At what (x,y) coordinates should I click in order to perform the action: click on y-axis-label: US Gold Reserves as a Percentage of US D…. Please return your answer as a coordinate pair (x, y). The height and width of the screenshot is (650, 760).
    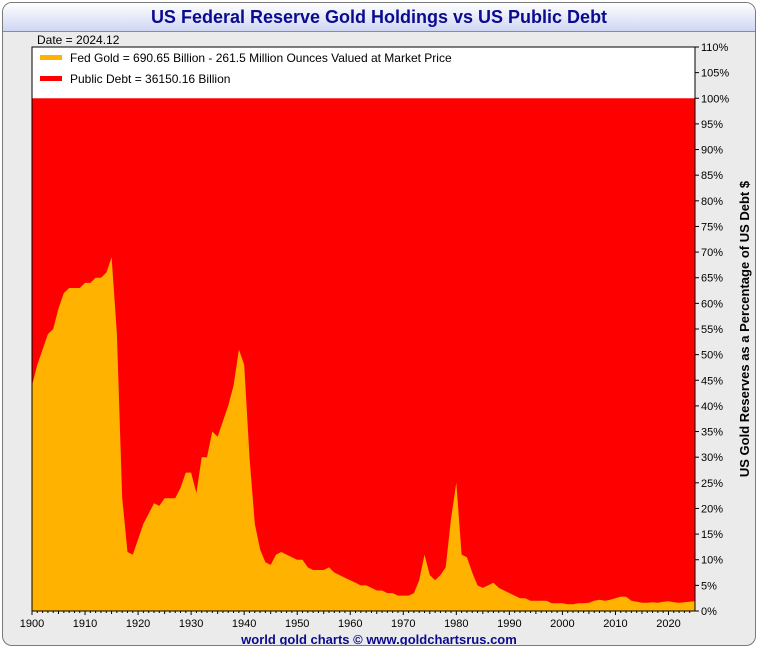
    Looking at the image, I should click on (744, 328).